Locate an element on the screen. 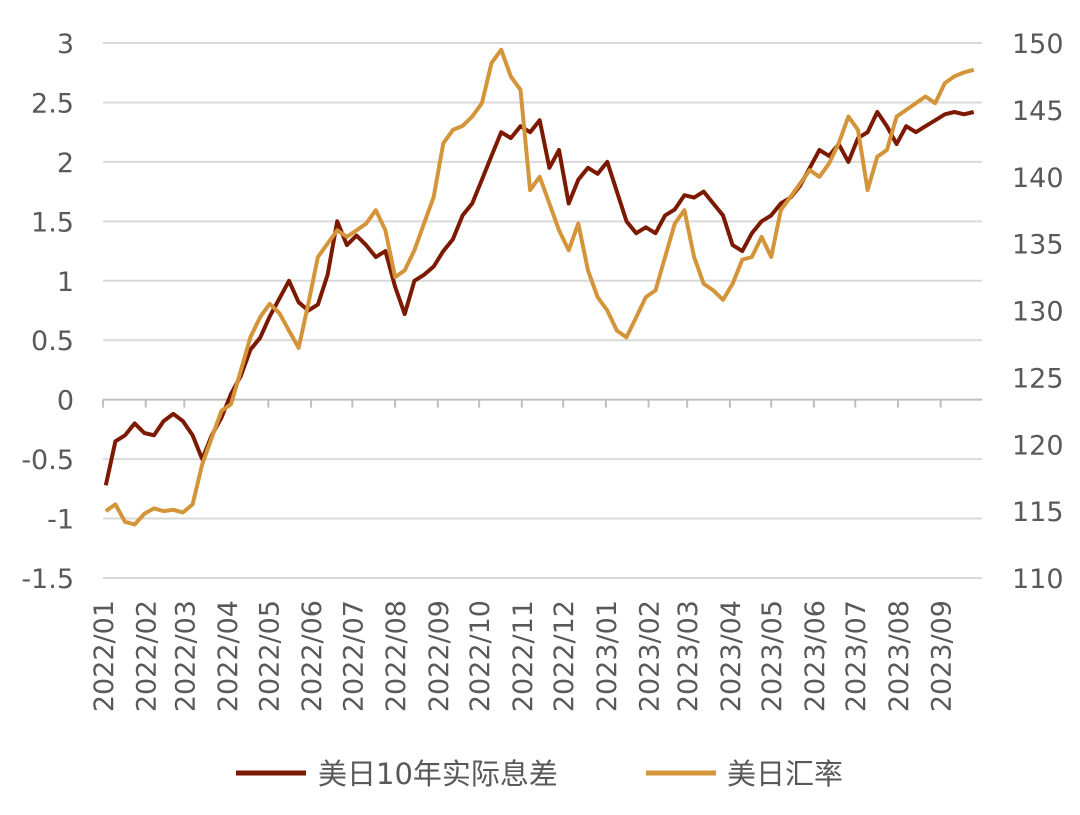 This screenshot has width=1080, height=815. x-tick-label: 2023/02 is located at coordinates (650, 656).